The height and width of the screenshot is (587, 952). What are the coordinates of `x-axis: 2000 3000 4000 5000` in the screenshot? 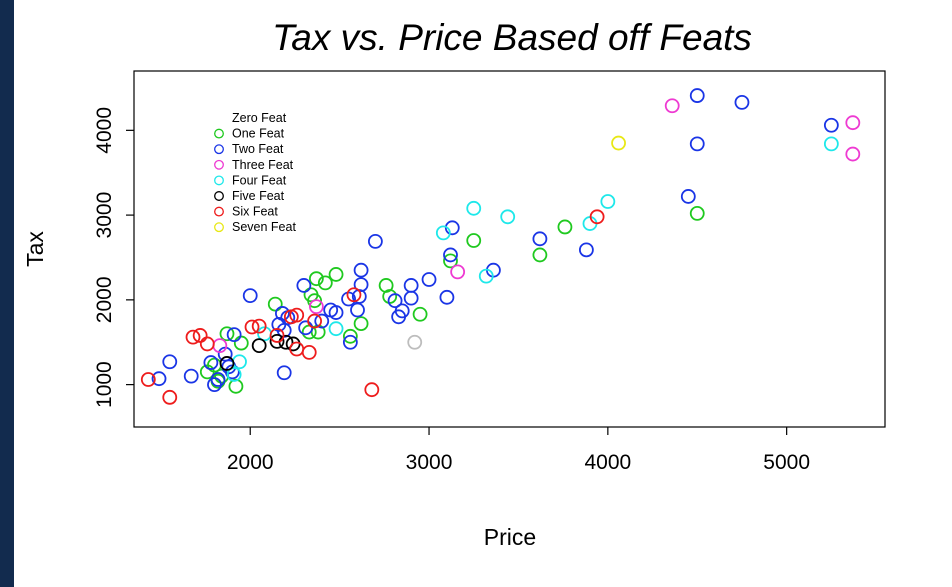 It's located at (518, 450).